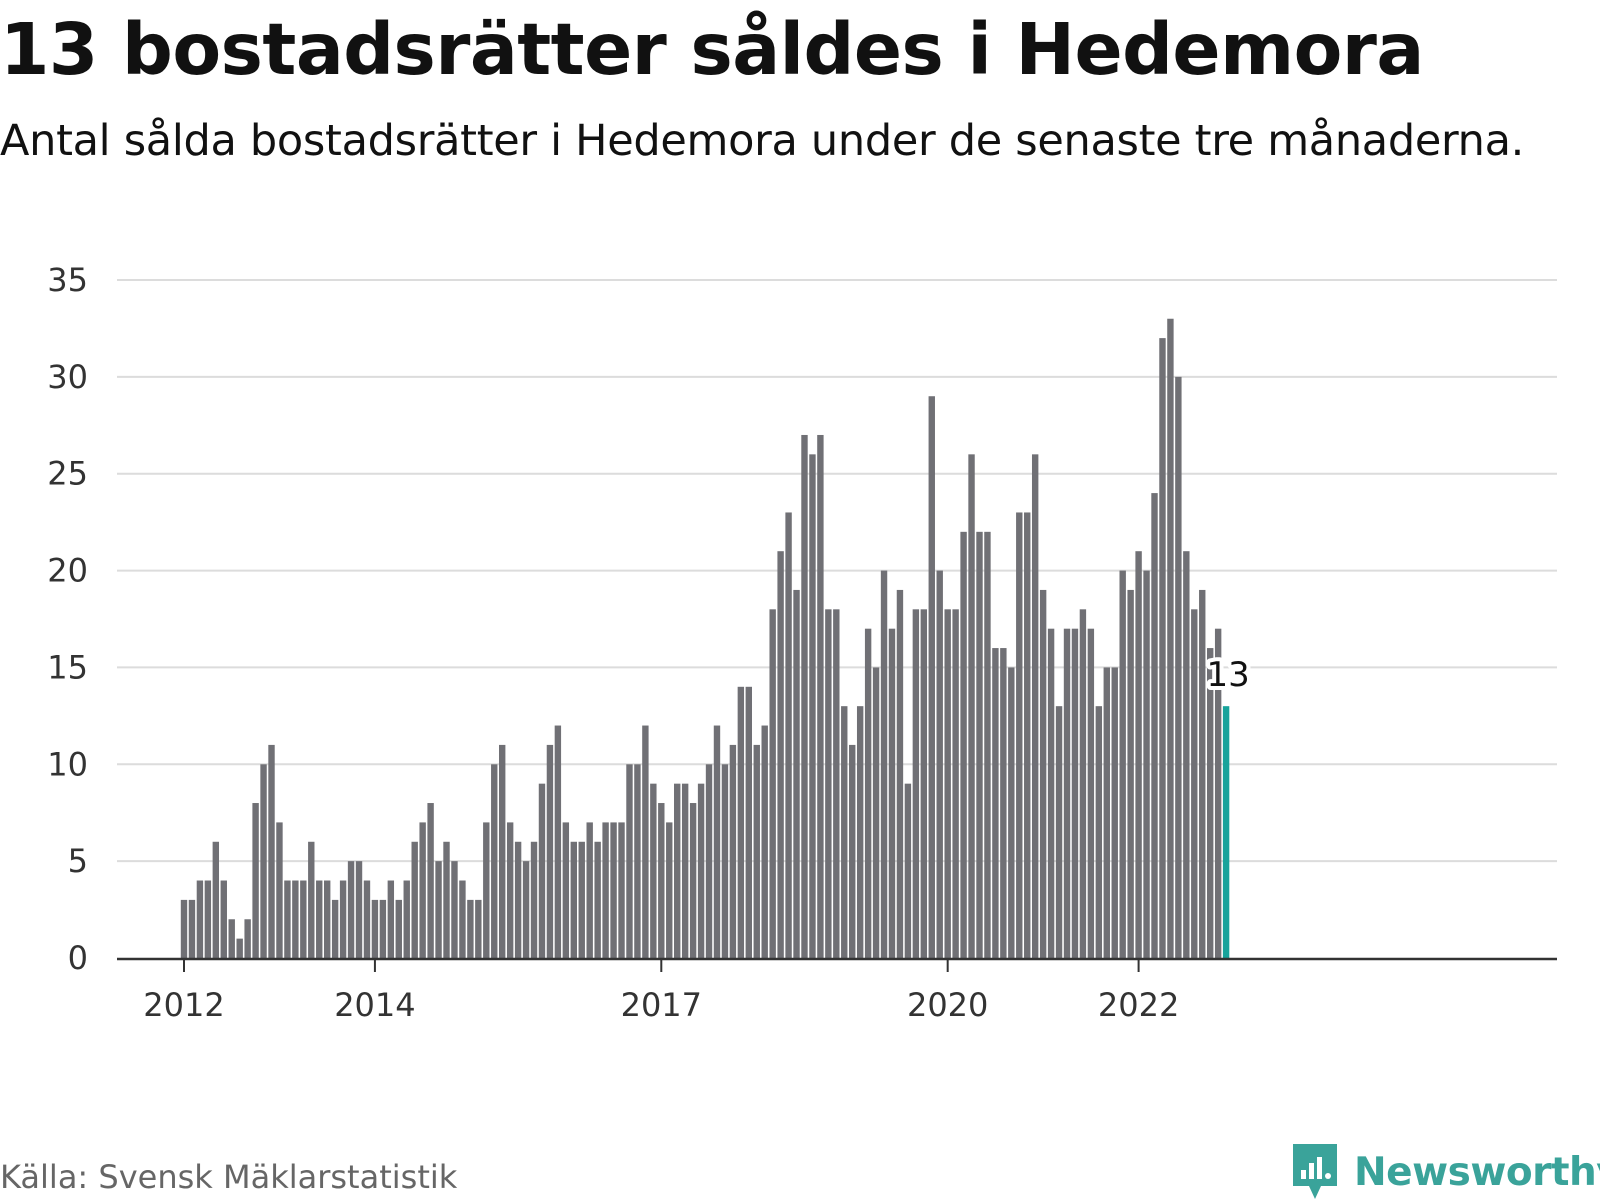  What do you see at coordinates (67, 571) in the screenshot?
I see `y-tick-label: 20` at bounding box center [67, 571].